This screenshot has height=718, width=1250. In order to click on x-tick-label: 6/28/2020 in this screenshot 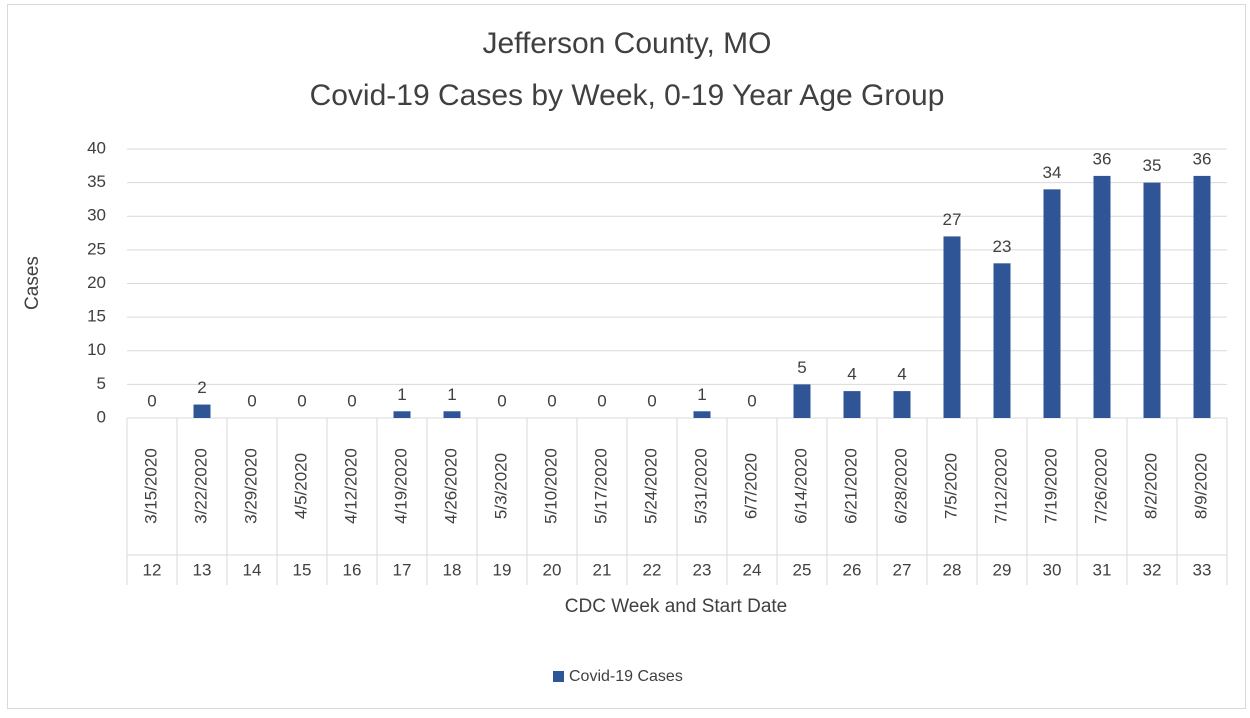, I will do `click(900, 486)`.